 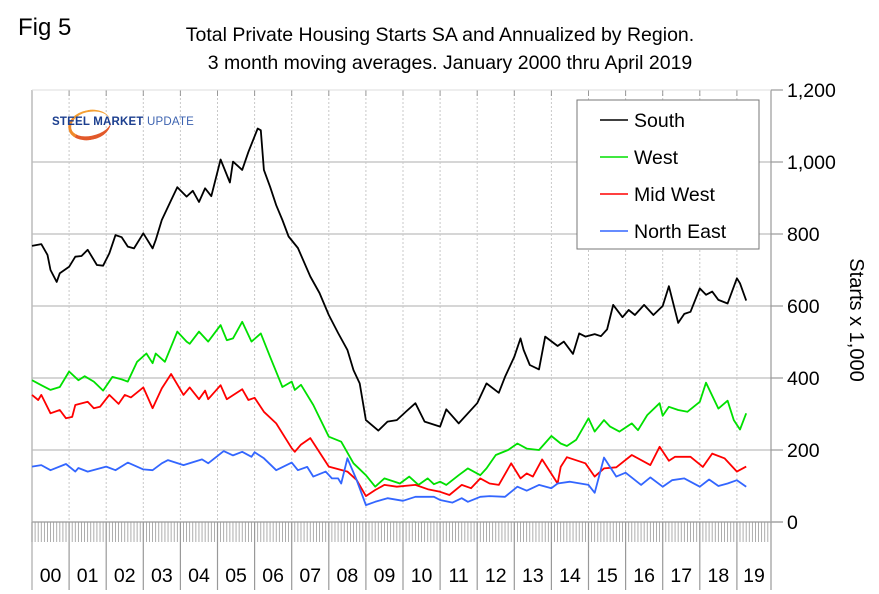 I want to click on x-tick-label: 01, so click(x=88, y=576).